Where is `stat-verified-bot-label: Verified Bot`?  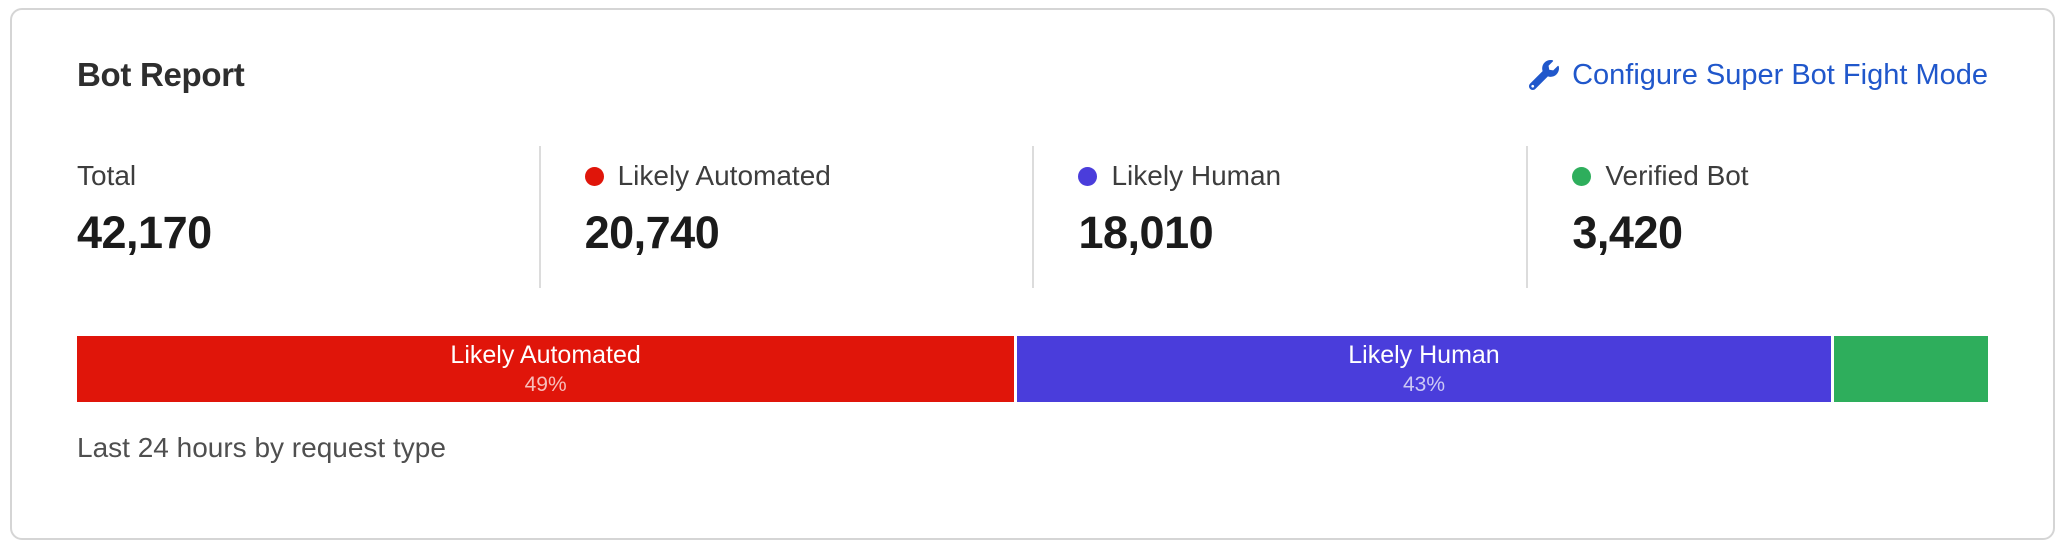 stat-verified-bot-label: Verified Bot is located at coordinates (1677, 175).